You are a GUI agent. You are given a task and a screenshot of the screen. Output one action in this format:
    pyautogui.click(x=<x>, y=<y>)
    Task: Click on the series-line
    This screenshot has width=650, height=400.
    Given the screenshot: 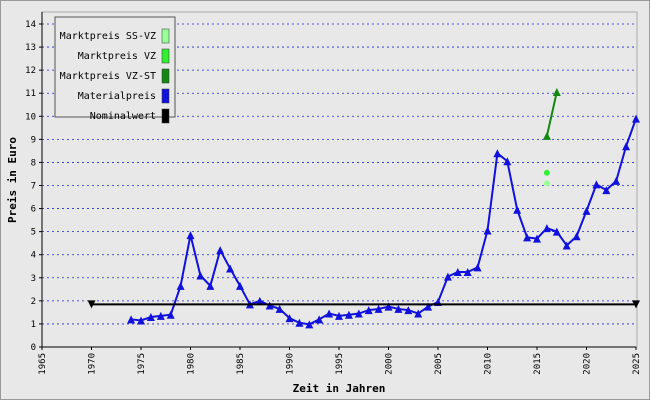 What is the action you would take?
    pyautogui.click(x=551, y=114)
    